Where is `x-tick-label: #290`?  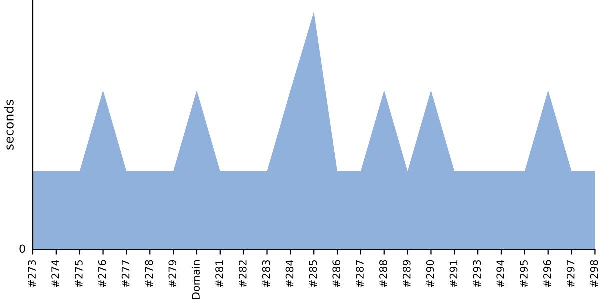 x-tick-label: #290 is located at coordinates (430, 274).